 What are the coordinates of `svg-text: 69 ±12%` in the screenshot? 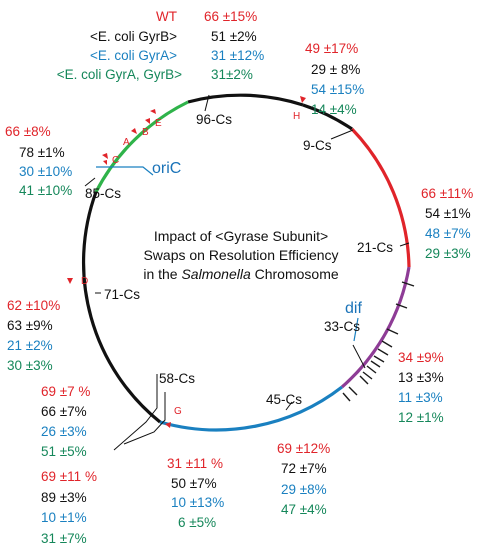 It's located at (303, 448).